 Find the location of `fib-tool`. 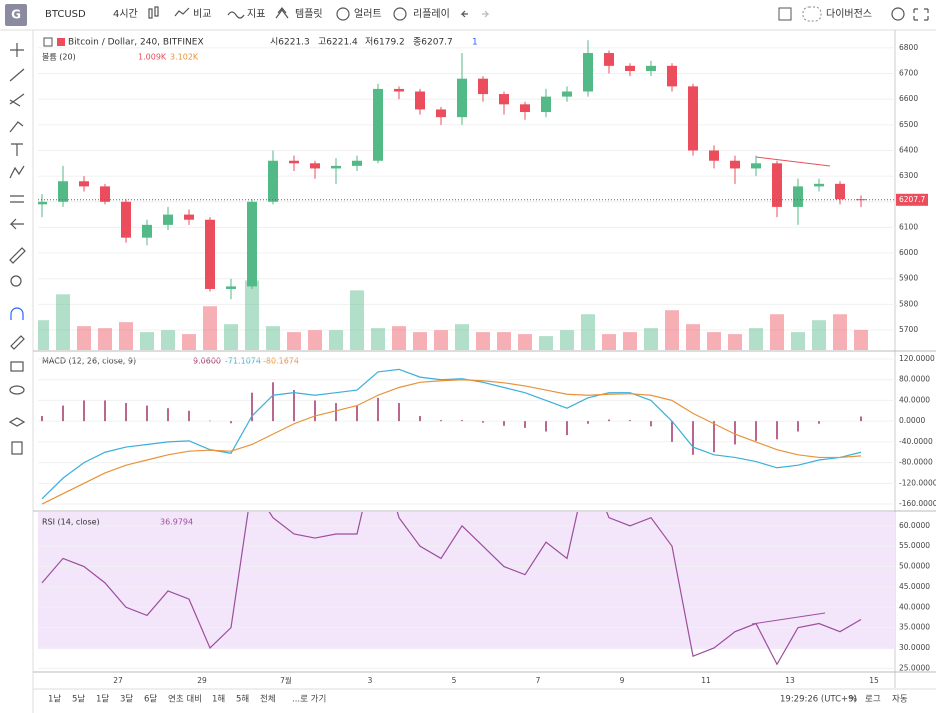

fib-tool is located at coordinates (17, 100).